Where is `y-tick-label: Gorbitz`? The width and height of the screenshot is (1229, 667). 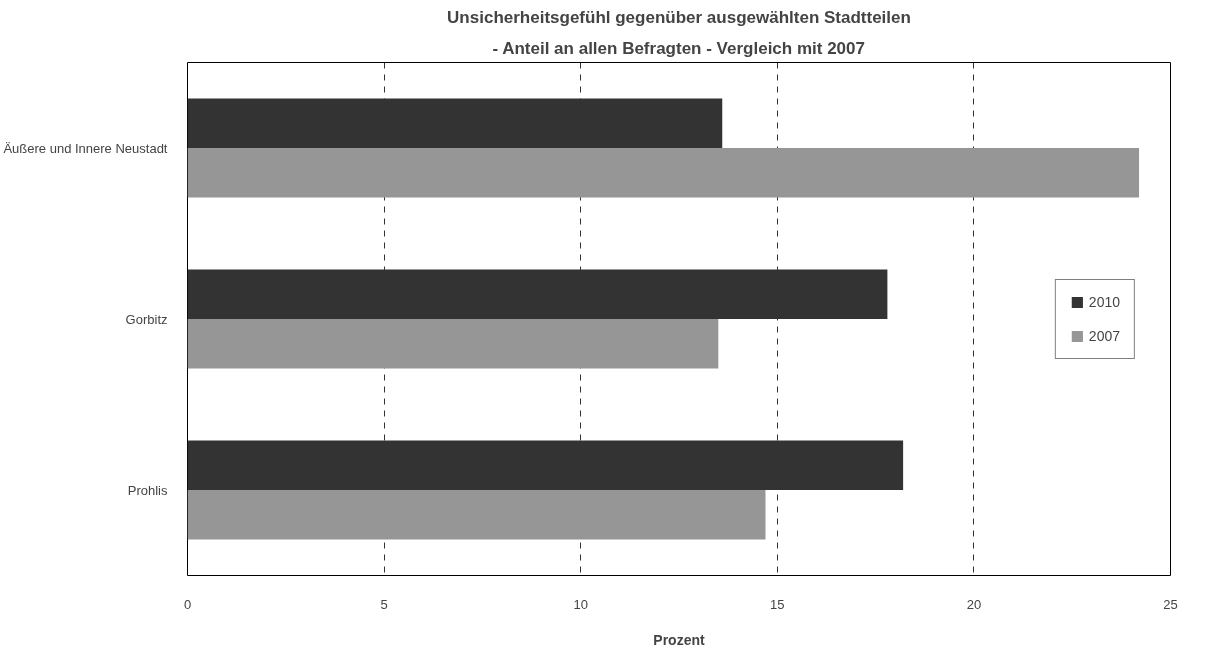 y-tick-label: Gorbitz is located at coordinates (146, 319).